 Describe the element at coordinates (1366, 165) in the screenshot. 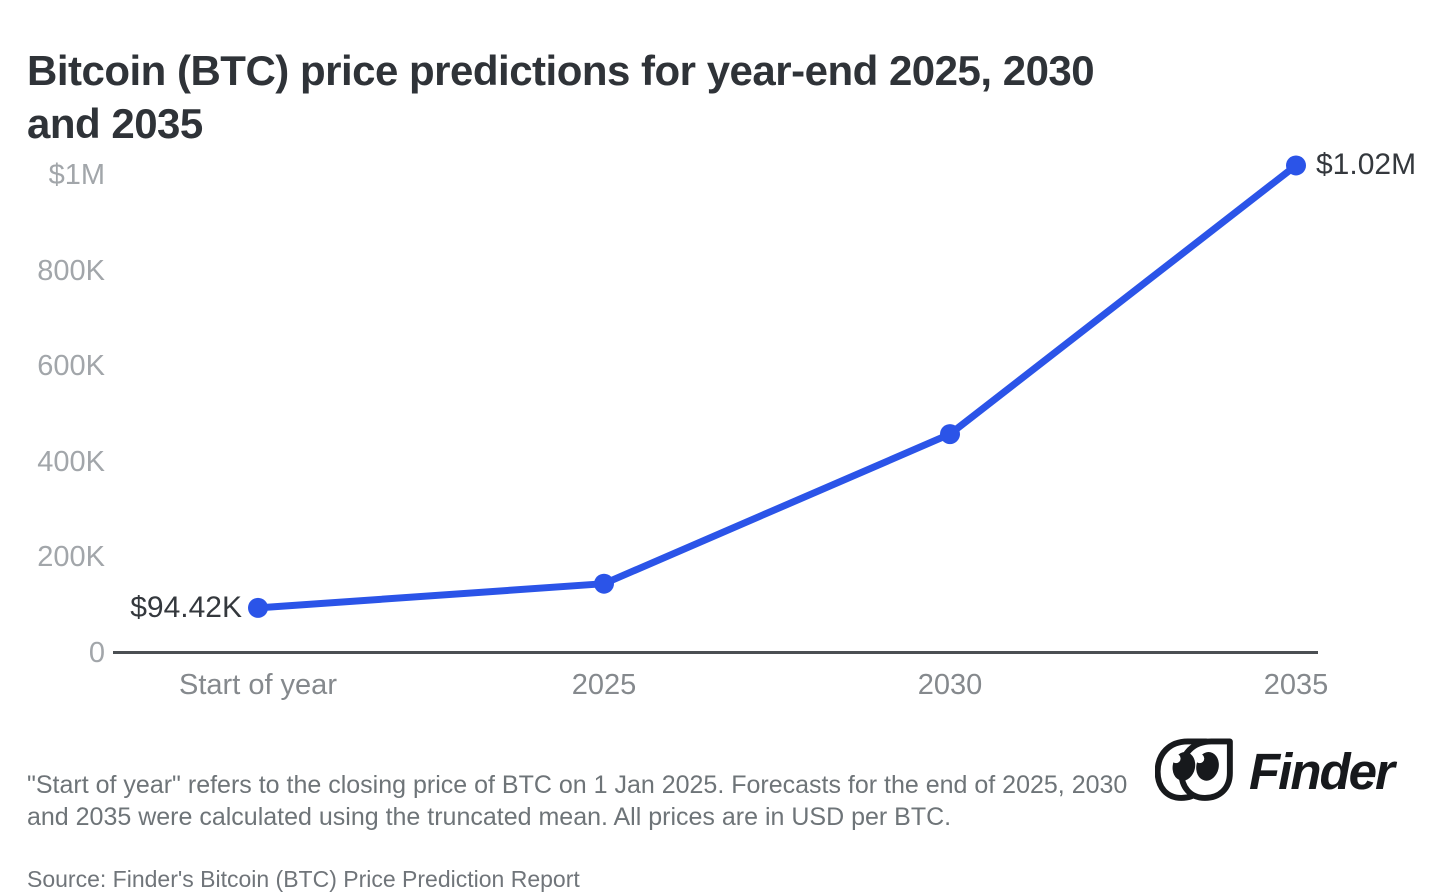

I see `point-value-label: $1.02M` at that location.